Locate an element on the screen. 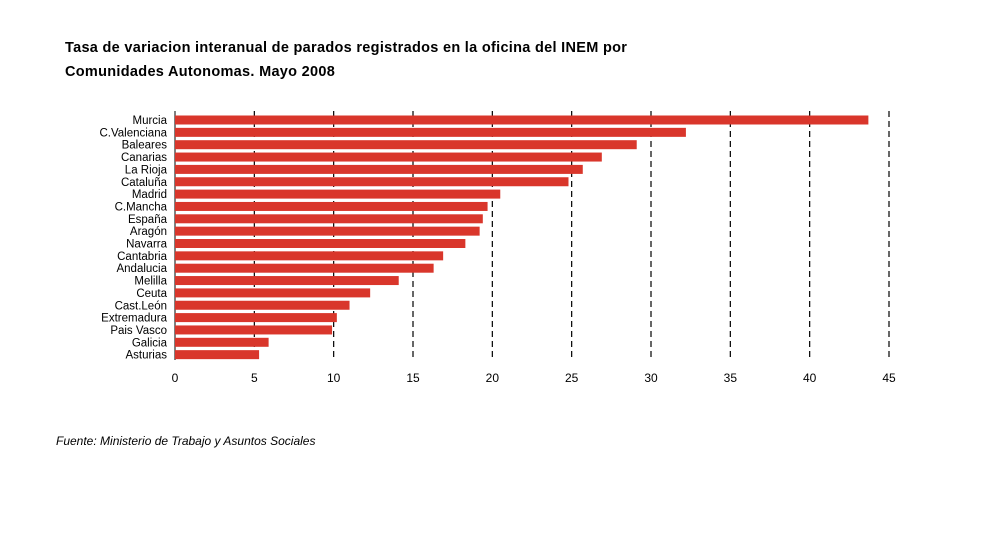 The image size is (1008, 547). x-tick-label: 30 is located at coordinates (651, 378).